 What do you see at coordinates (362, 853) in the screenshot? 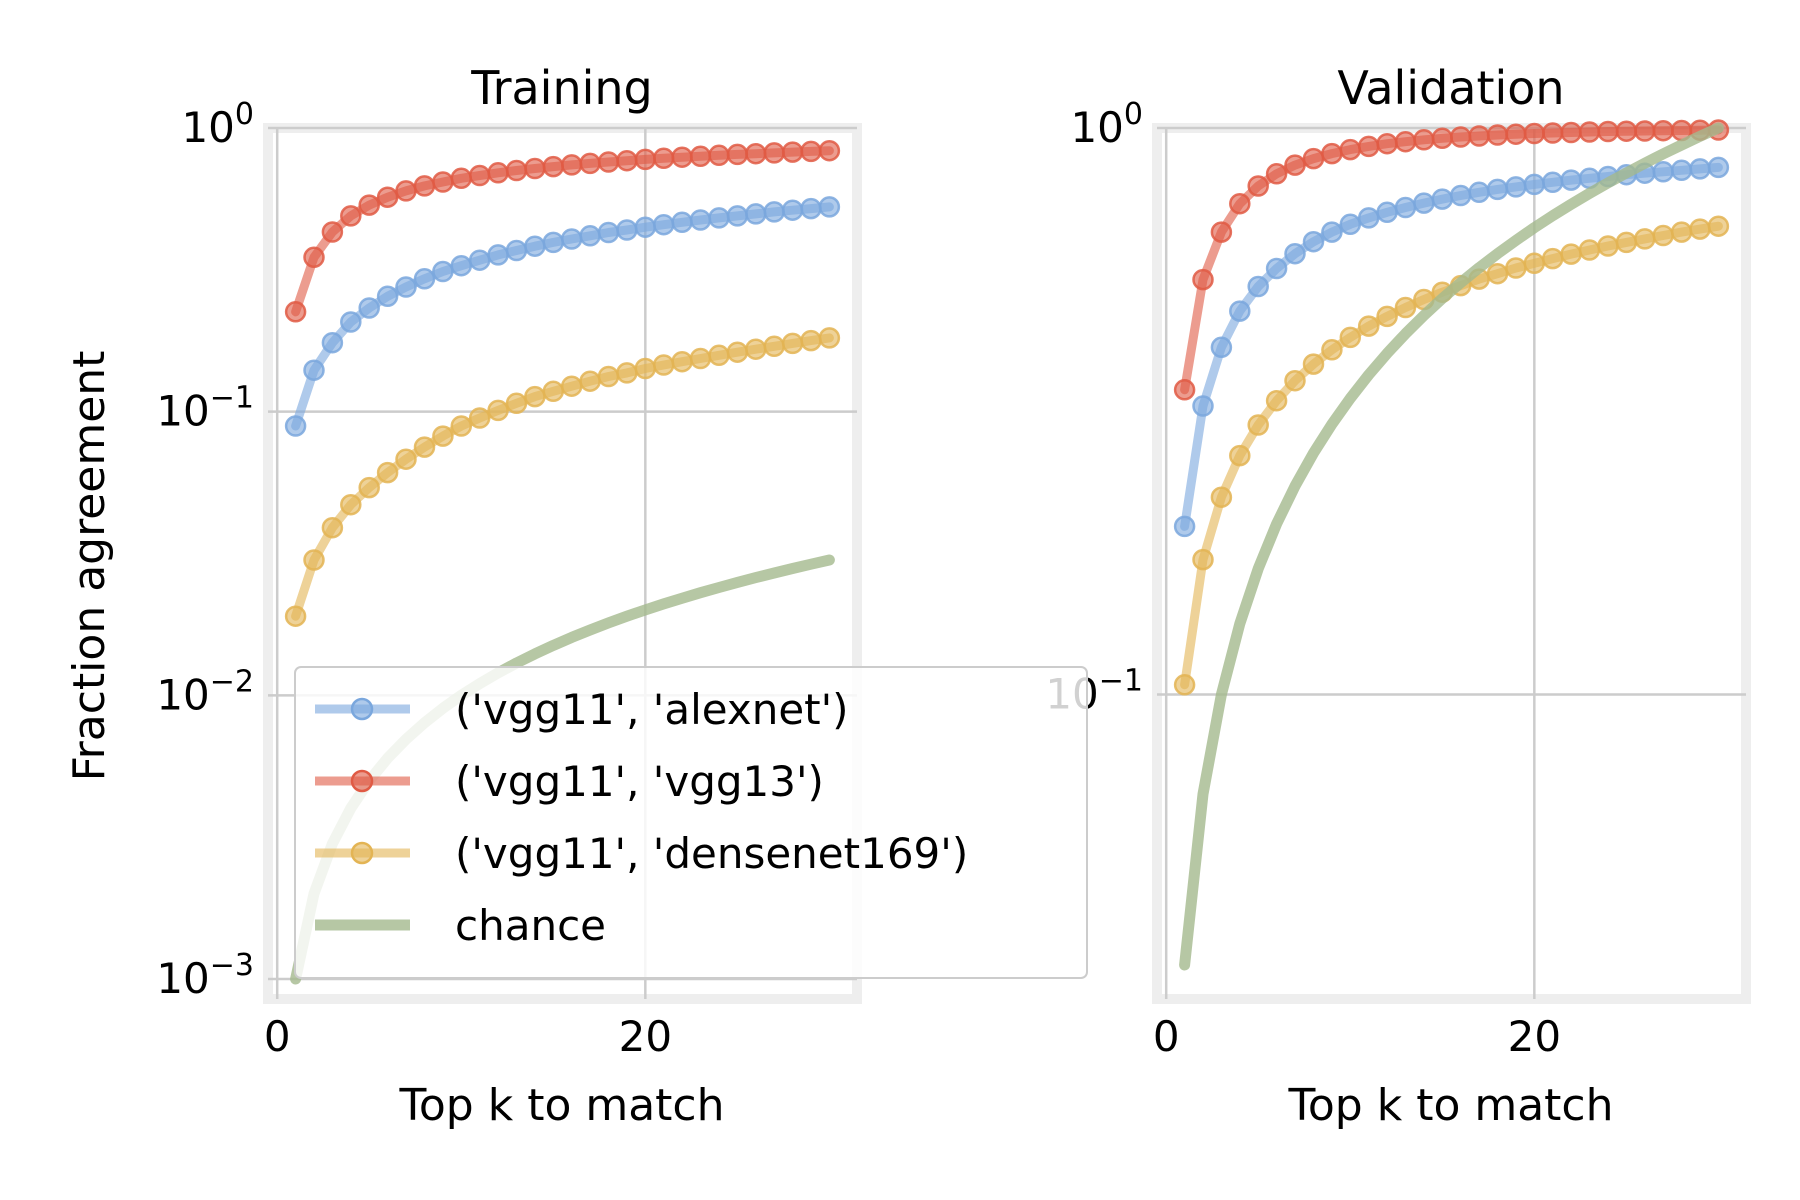
I see `legend-marker` at bounding box center [362, 853].